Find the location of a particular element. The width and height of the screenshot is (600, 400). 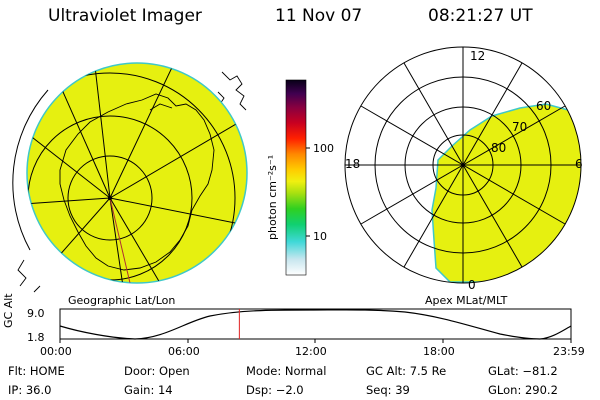

instrument-title: Ultraviolet Imager is located at coordinates (125, 16).